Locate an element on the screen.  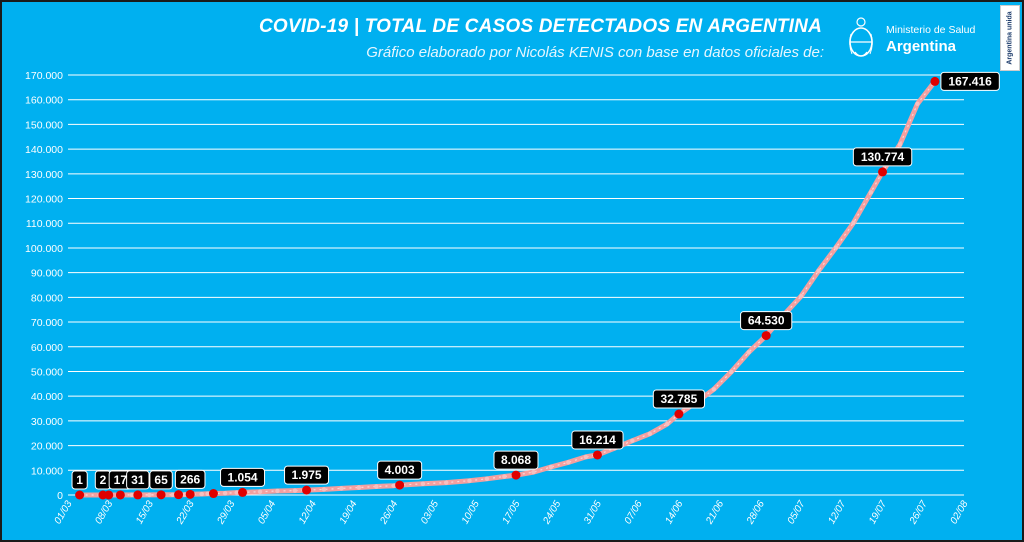
x-tick-label: 17/05 is located at coordinates (512, 513).